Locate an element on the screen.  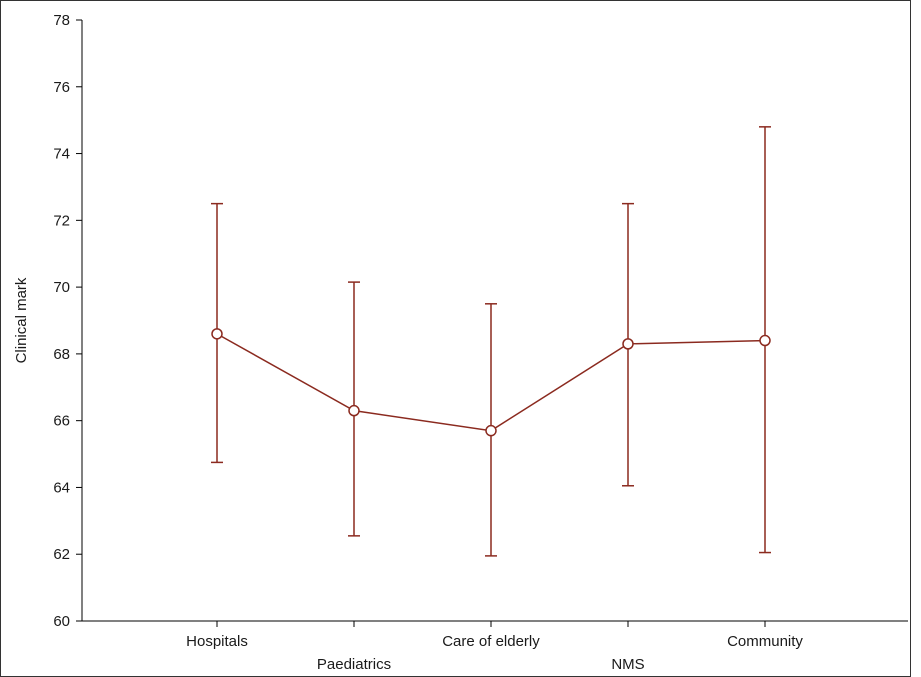
x-tick-label: Community is located at coordinates (765, 641).